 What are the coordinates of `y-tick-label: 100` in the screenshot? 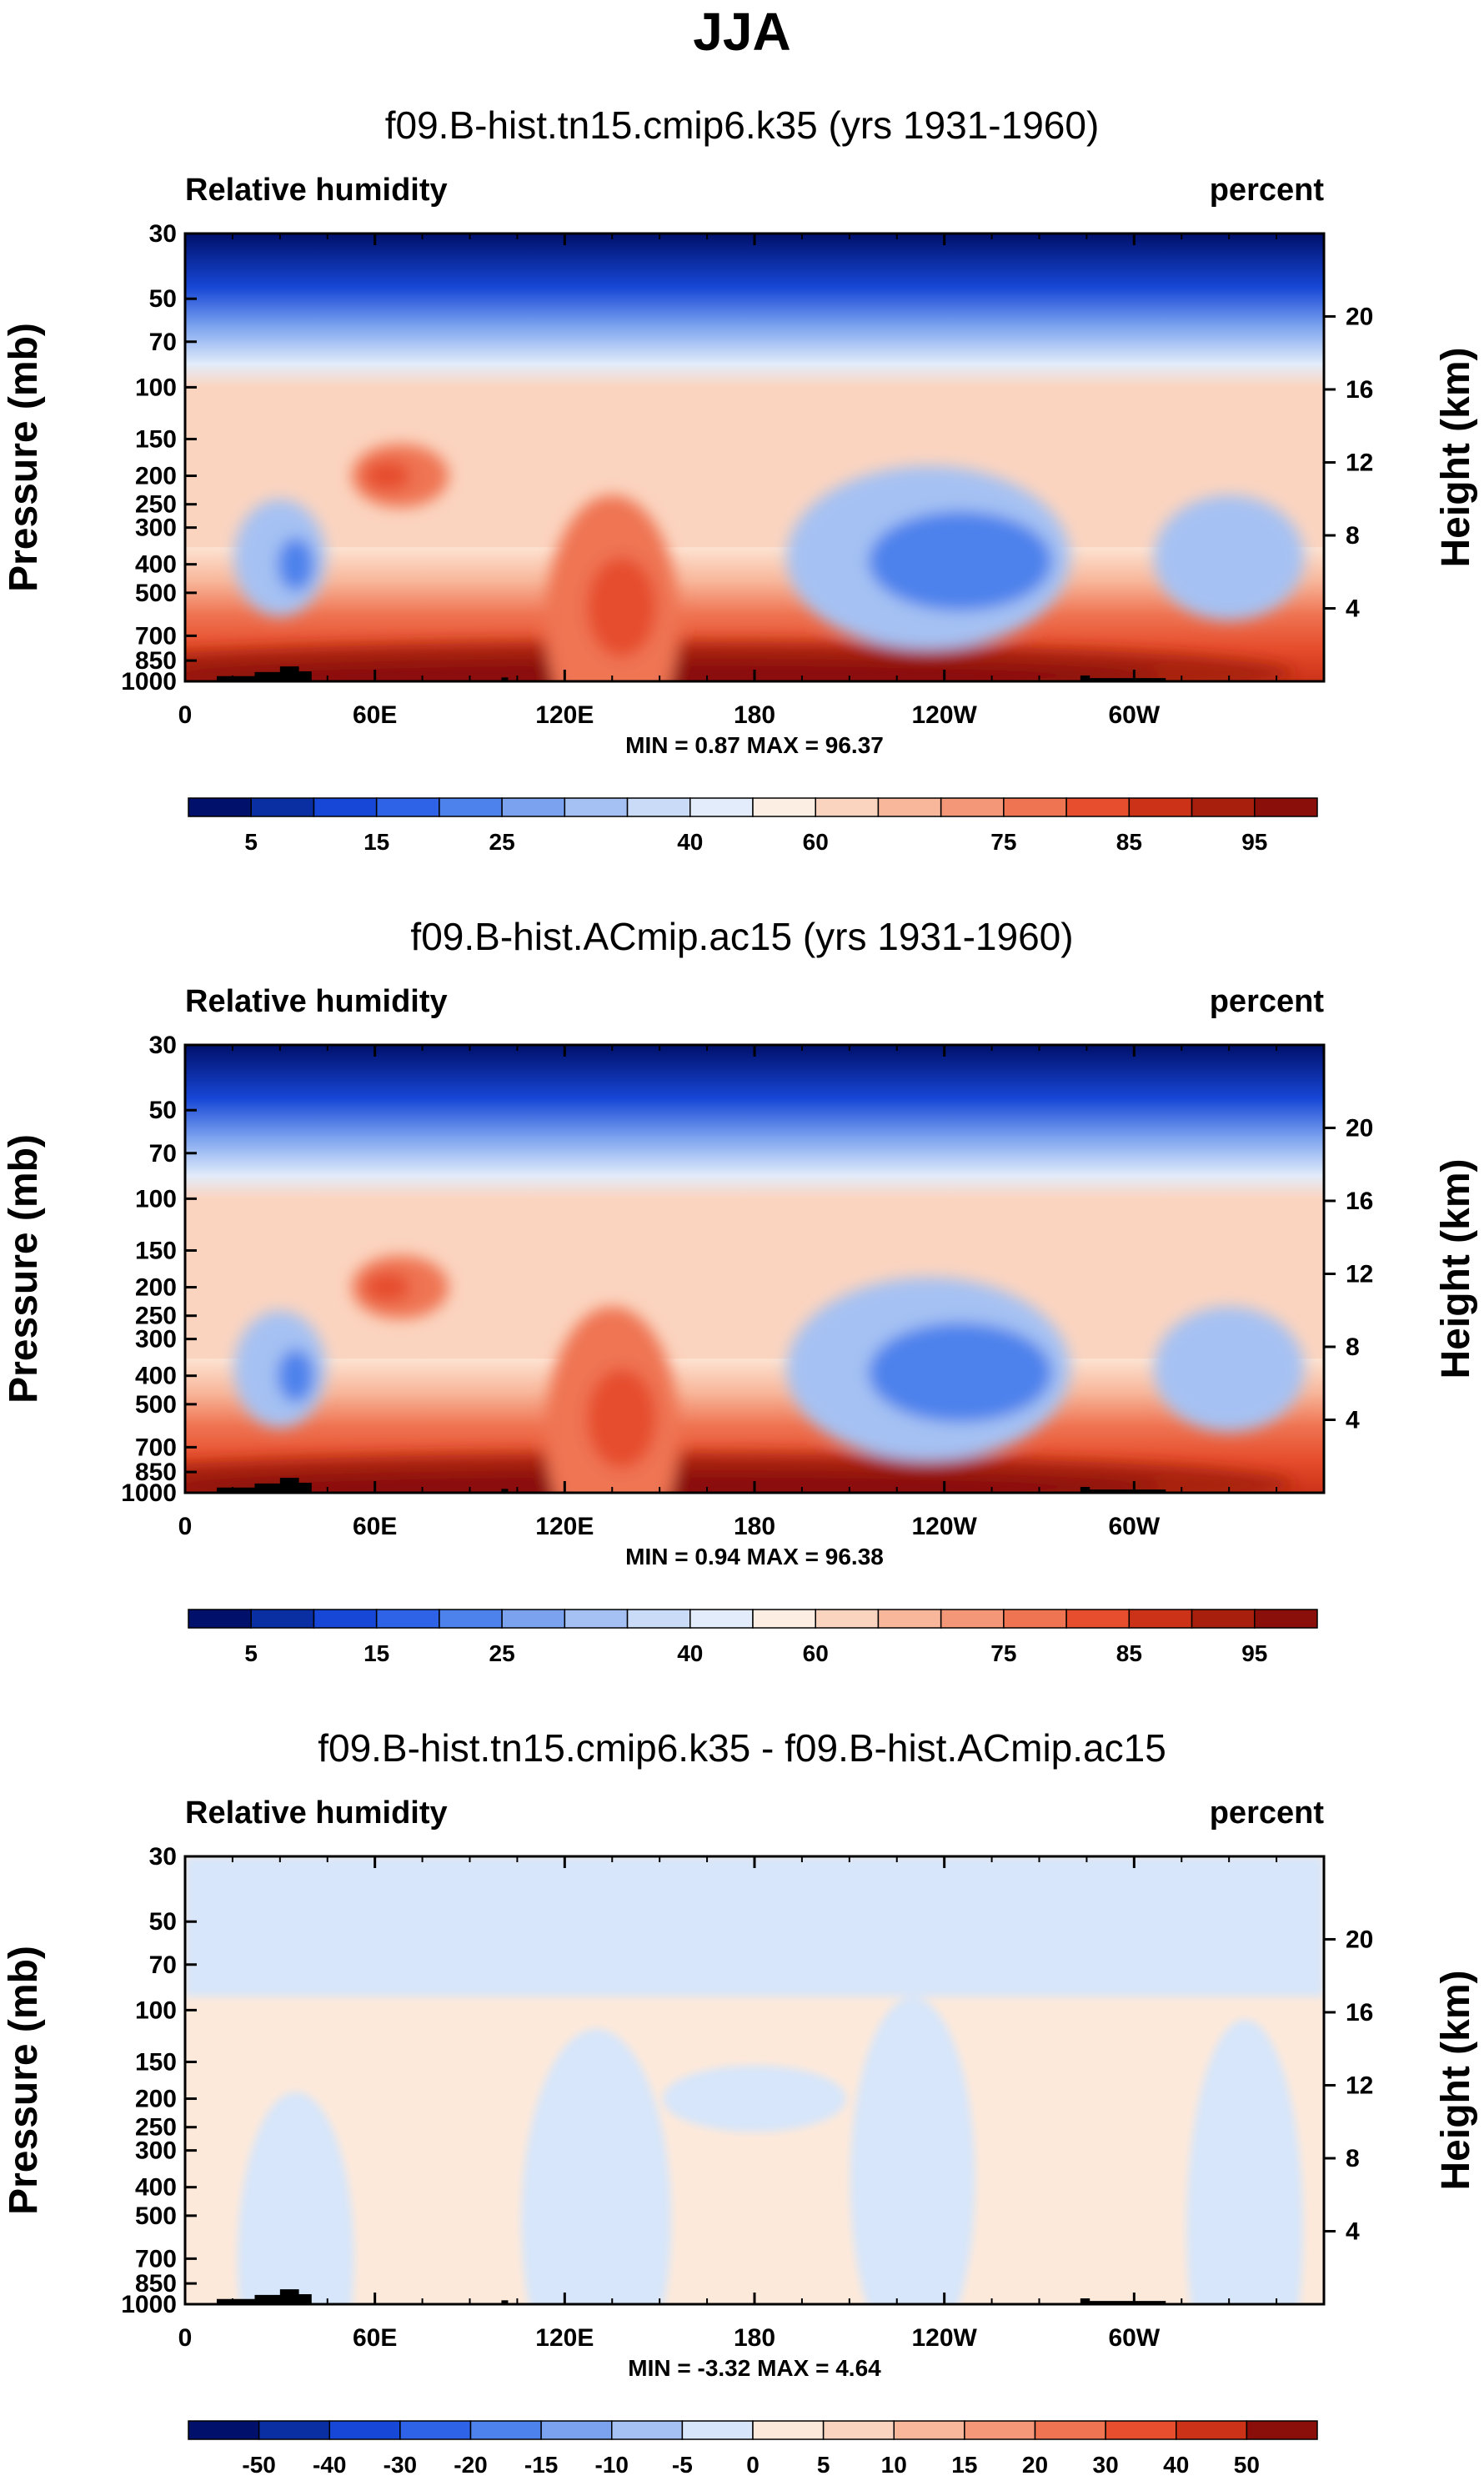 It's located at (156, 387).